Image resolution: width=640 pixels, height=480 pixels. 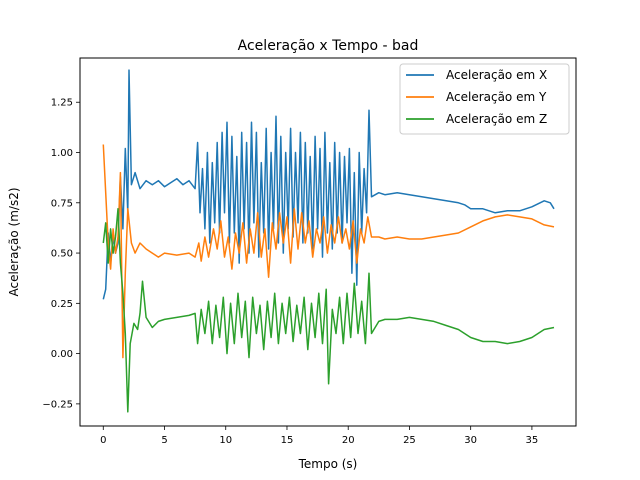 What do you see at coordinates (62, 354) in the screenshot?
I see `y-tick-label: 0.00` at bounding box center [62, 354].